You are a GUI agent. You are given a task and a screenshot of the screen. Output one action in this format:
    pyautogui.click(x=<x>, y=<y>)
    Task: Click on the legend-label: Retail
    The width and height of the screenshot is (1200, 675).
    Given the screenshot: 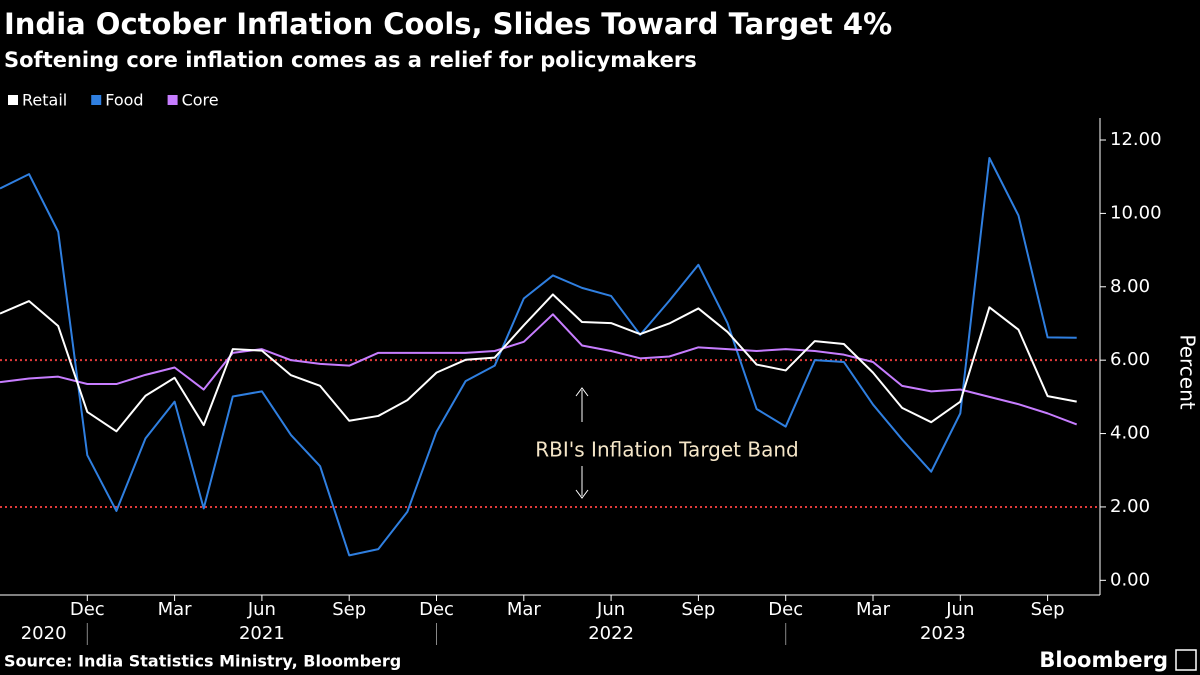 What is the action you would take?
    pyautogui.click(x=44, y=100)
    